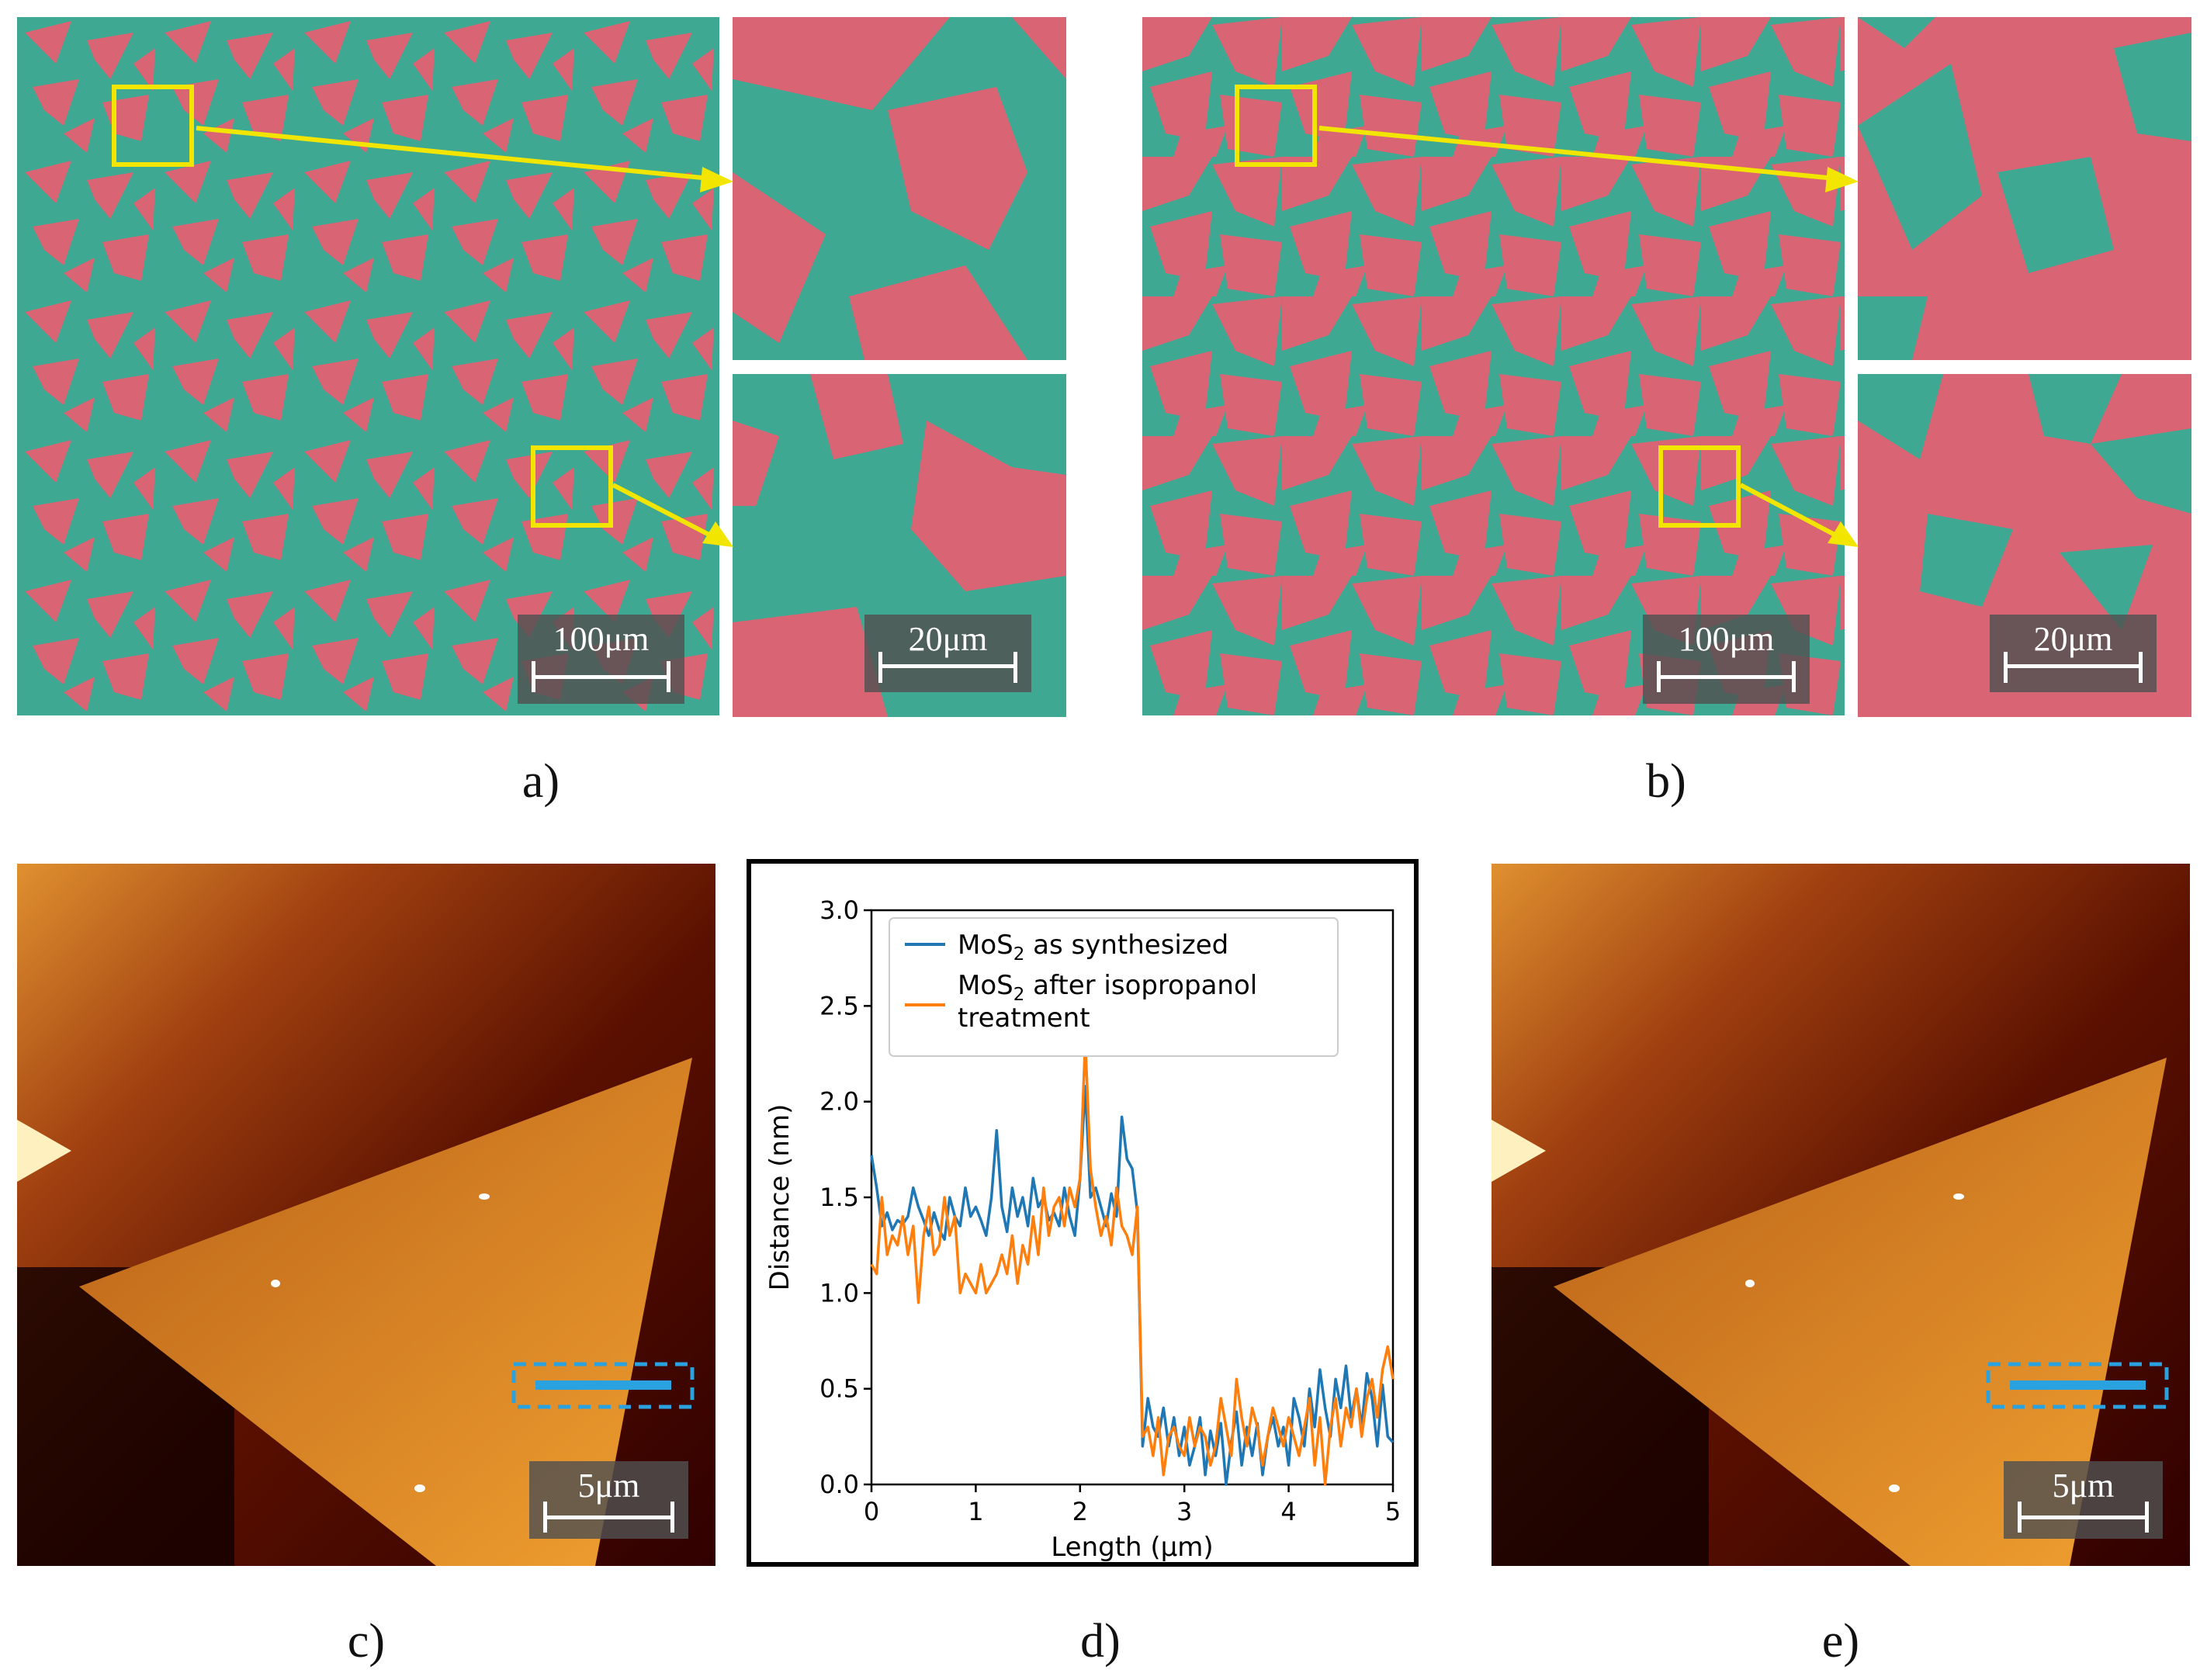  I want to click on flake-texture, so click(368, 366).